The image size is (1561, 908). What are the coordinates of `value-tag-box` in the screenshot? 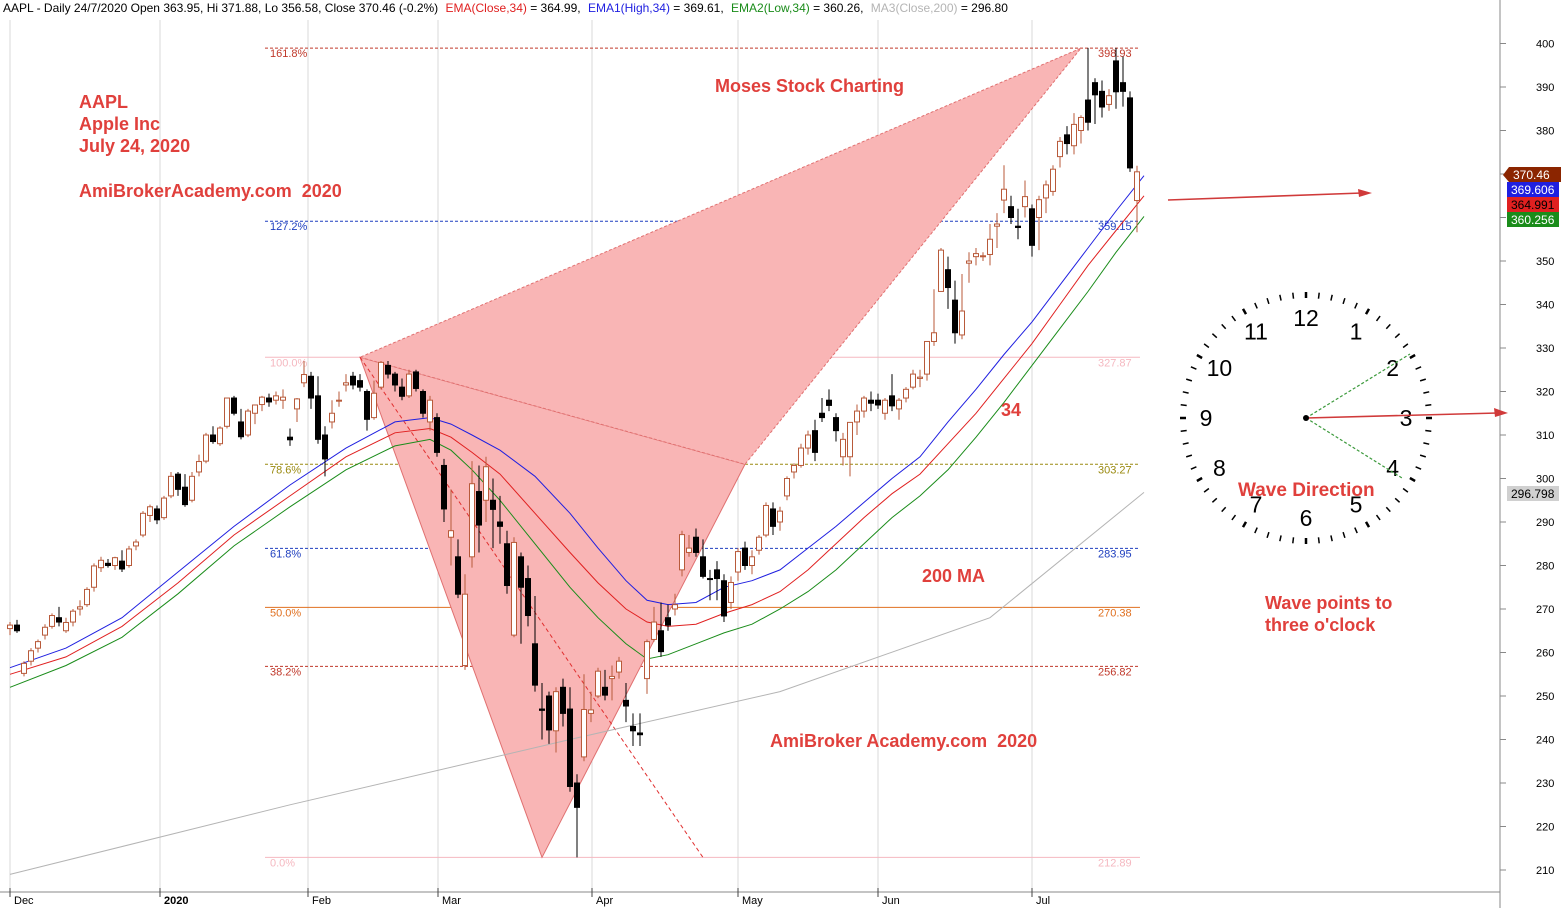 It's located at (1535, 174).